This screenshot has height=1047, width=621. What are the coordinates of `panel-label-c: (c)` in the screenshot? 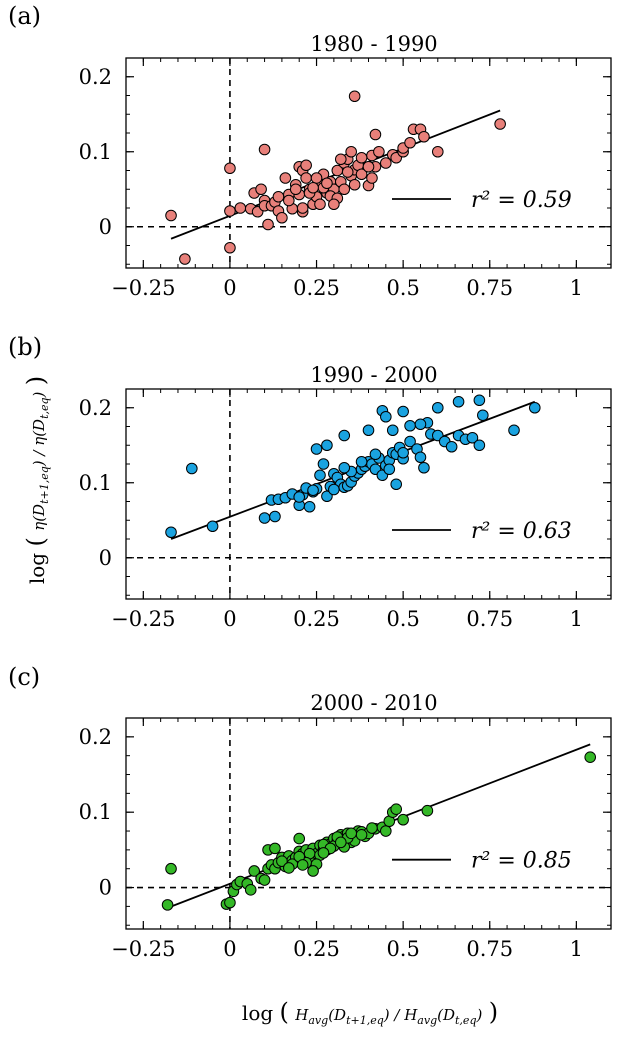 It's located at (24, 677).